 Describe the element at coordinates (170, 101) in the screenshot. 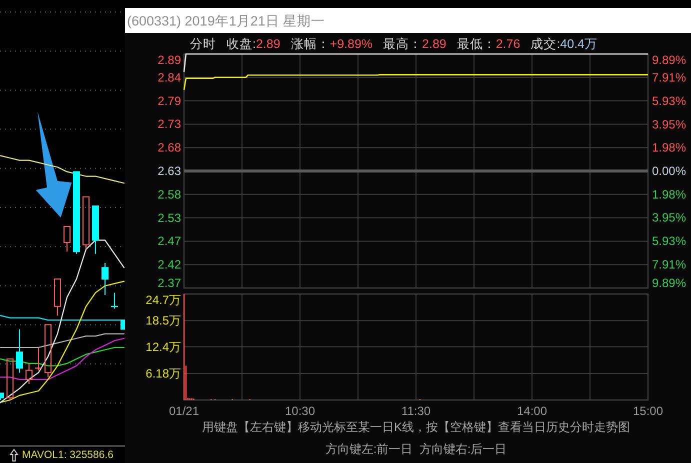

I see `y-tick-label: 2.79` at that location.